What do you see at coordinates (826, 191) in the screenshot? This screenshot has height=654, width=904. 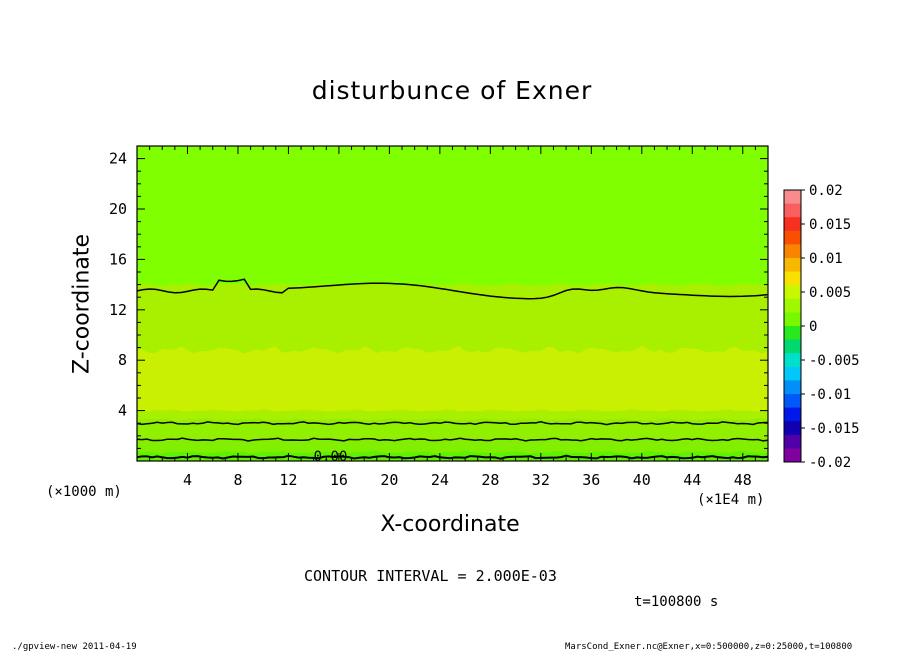 I see `colorbar-label: 0.02` at bounding box center [826, 191].